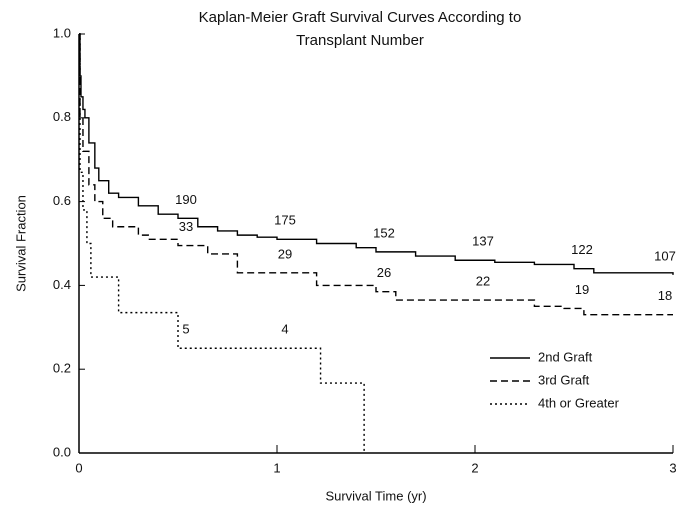 This screenshot has width=676, height=518. What do you see at coordinates (564, 379) in the screenshot?
I see `legend-label: 3rd Graft` at bounding box center [564, 379].